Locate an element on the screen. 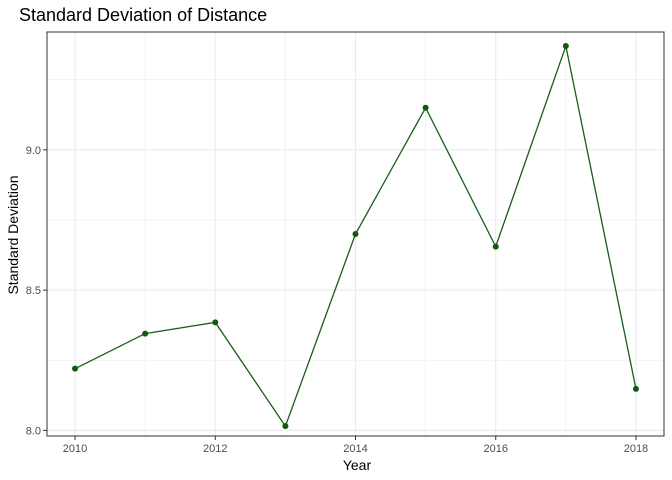  x-tick-label: 2012 is located at coordinates (215, 449).